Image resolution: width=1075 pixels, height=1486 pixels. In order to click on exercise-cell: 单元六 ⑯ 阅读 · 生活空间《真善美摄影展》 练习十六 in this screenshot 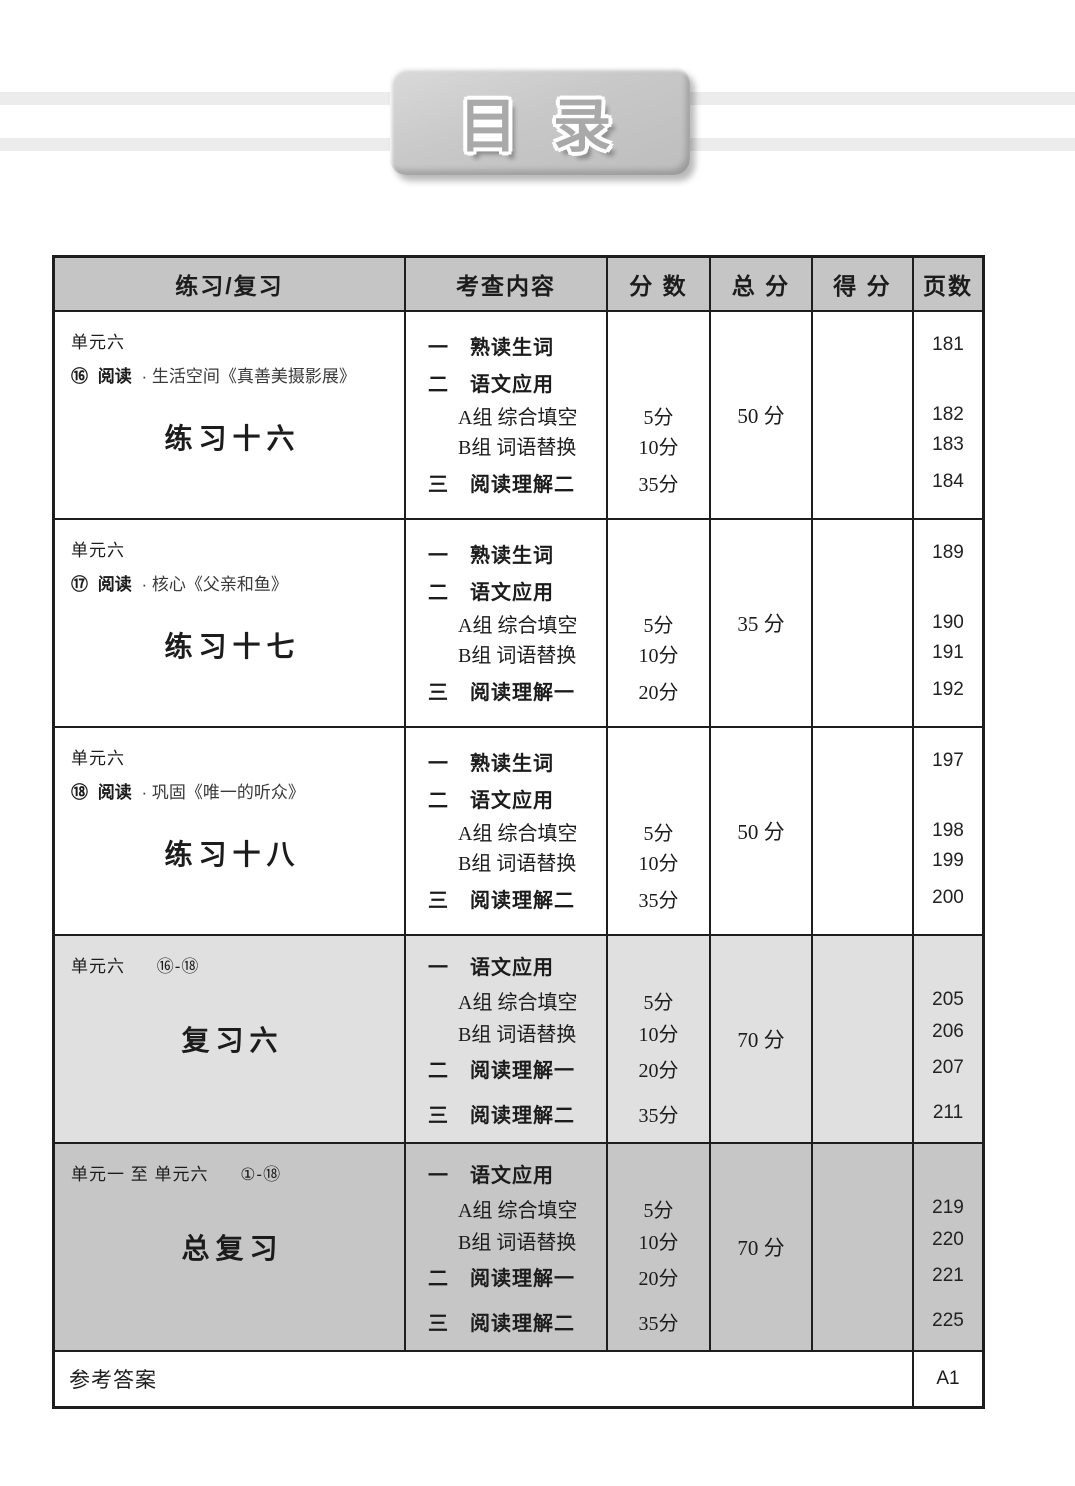, I will do `click(230, 415)`.